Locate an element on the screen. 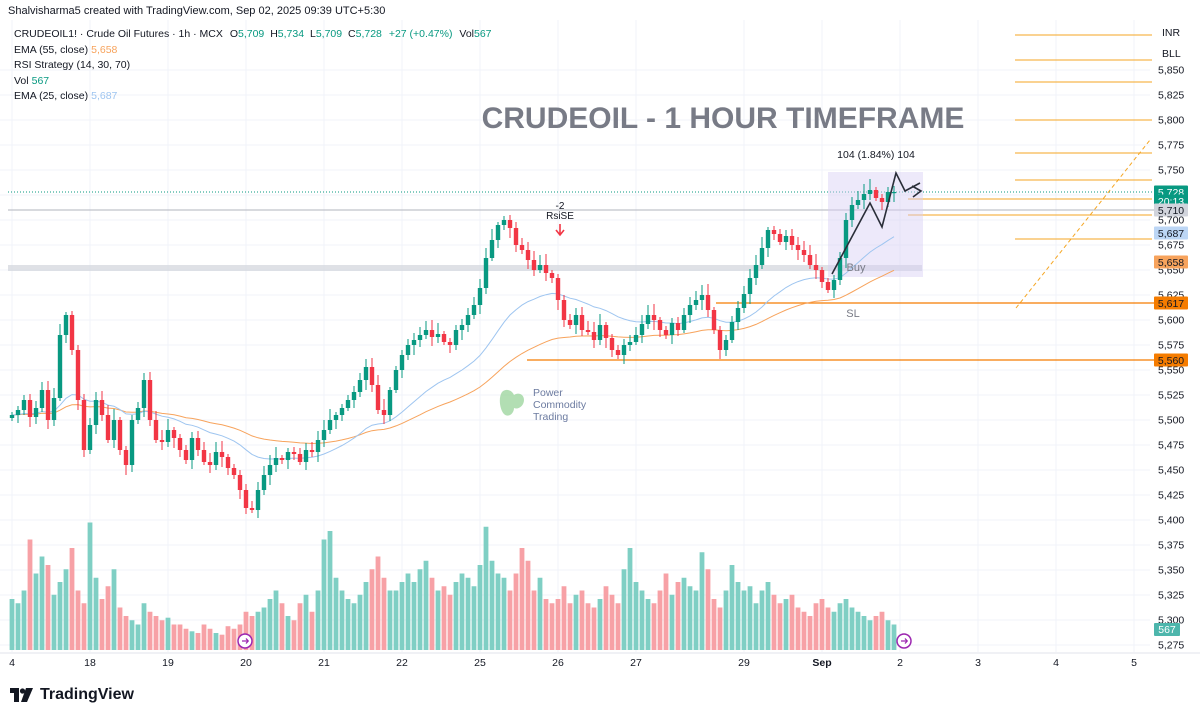 Image resolution: width=1200 pixels, height=720 pixels. legend-ema55-row: EMA (55, close) 5,658 is located at coordinates (66, 49).